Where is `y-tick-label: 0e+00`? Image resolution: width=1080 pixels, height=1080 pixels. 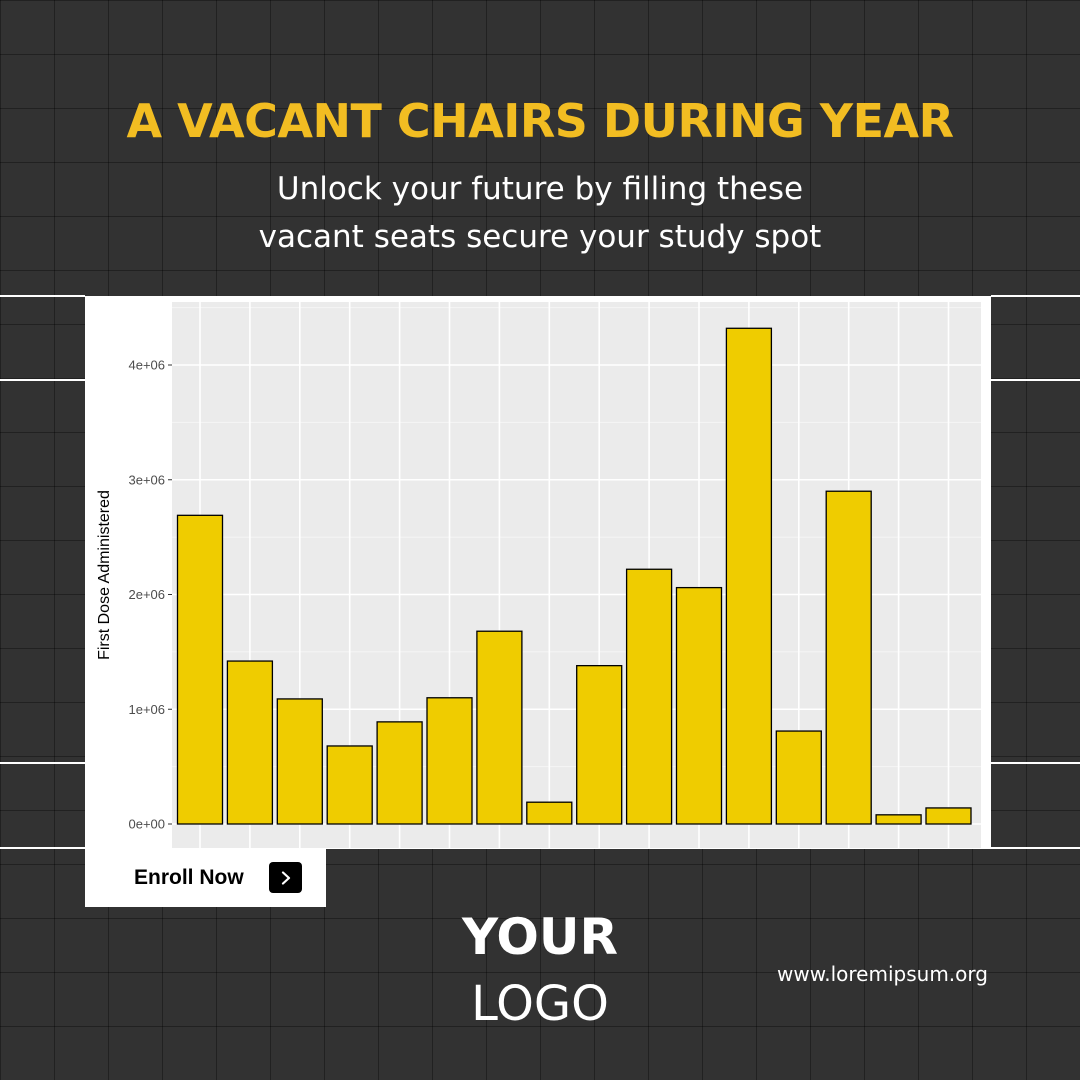 y-tick-label: 0e+00 is located at coordinates (146, 824).